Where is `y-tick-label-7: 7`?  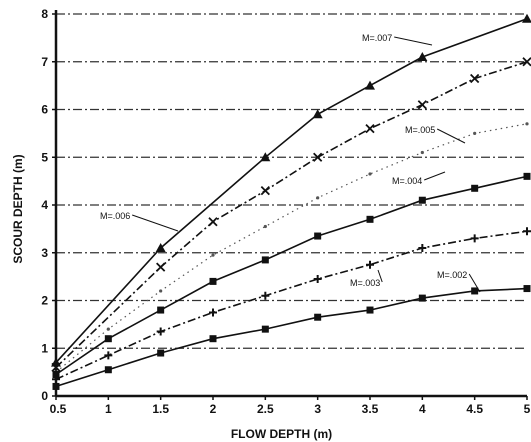
y-tick-label-7: 7 is located at coordinates (44, 62).